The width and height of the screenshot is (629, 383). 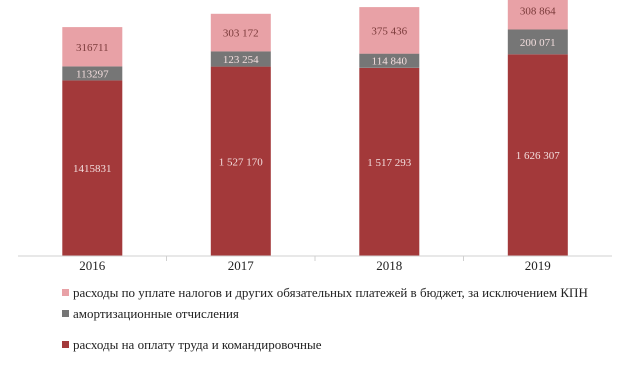 I want to click on bar-taxes-2017, so click(x=240, y=32).